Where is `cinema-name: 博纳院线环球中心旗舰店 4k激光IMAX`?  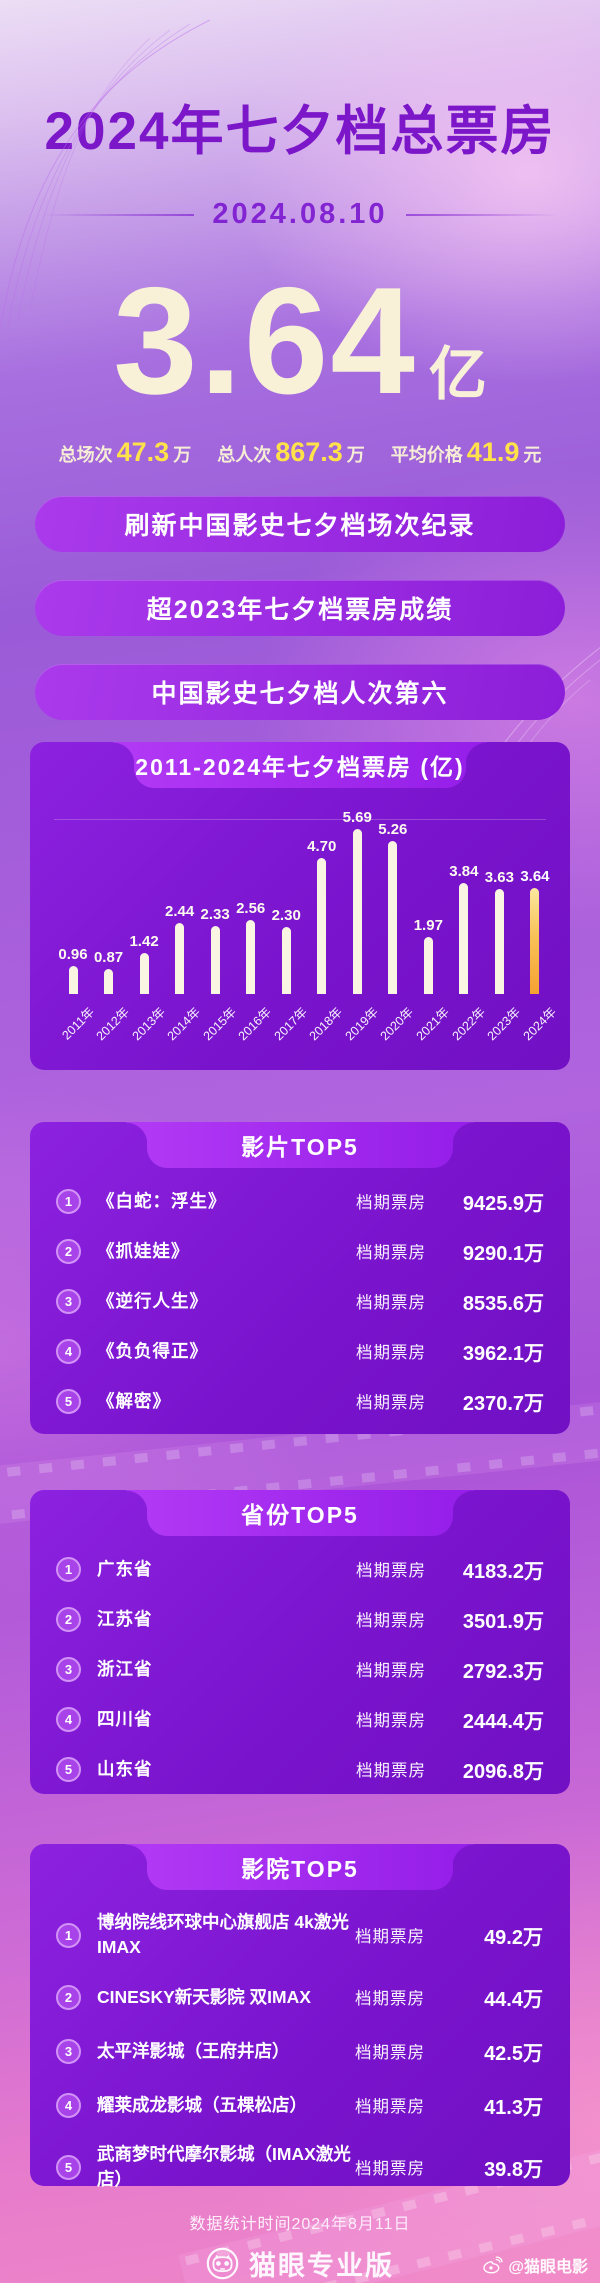 cinema-name: 博纳院线环球中心旗舰店 4k激光IMAX is located at coordinates (223, 1934).